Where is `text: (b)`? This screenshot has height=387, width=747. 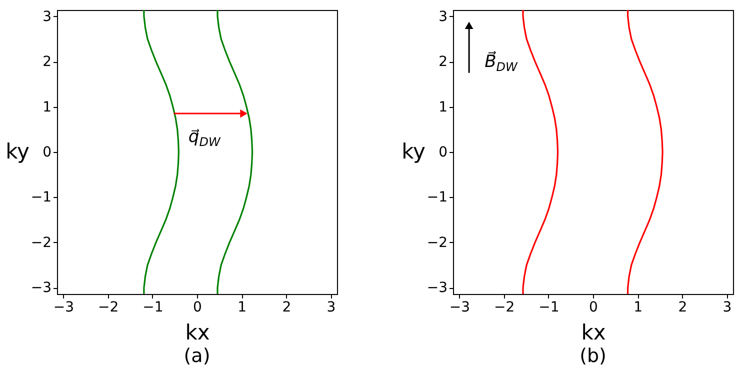
text: (b) is located at coordinates (593, 356).